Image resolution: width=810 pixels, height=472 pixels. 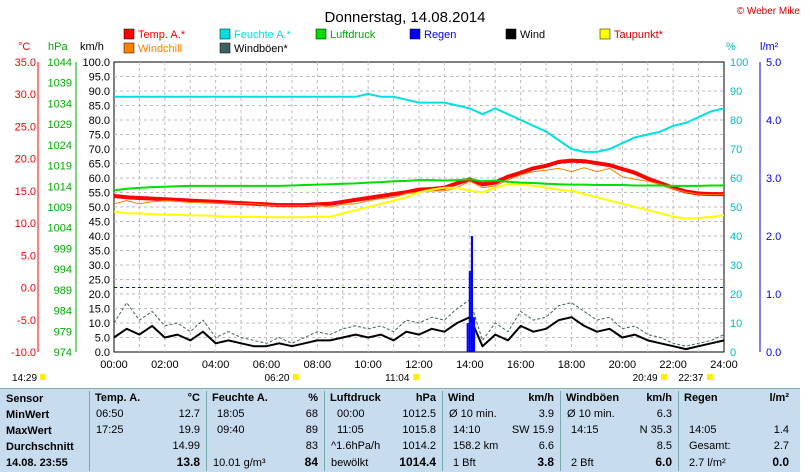 What do you see at coordinates (736, 150) in the screenshot?
I see `y-pct-tick: 70` at bounding box center [736, 150].